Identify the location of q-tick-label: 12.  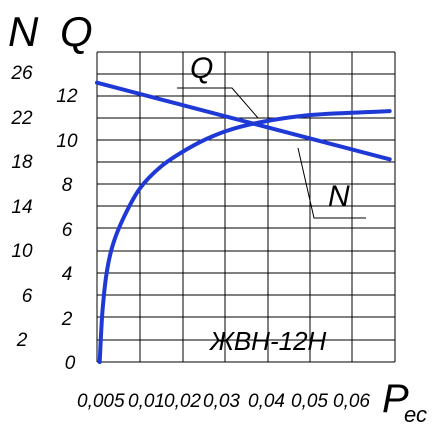
(67, 96).